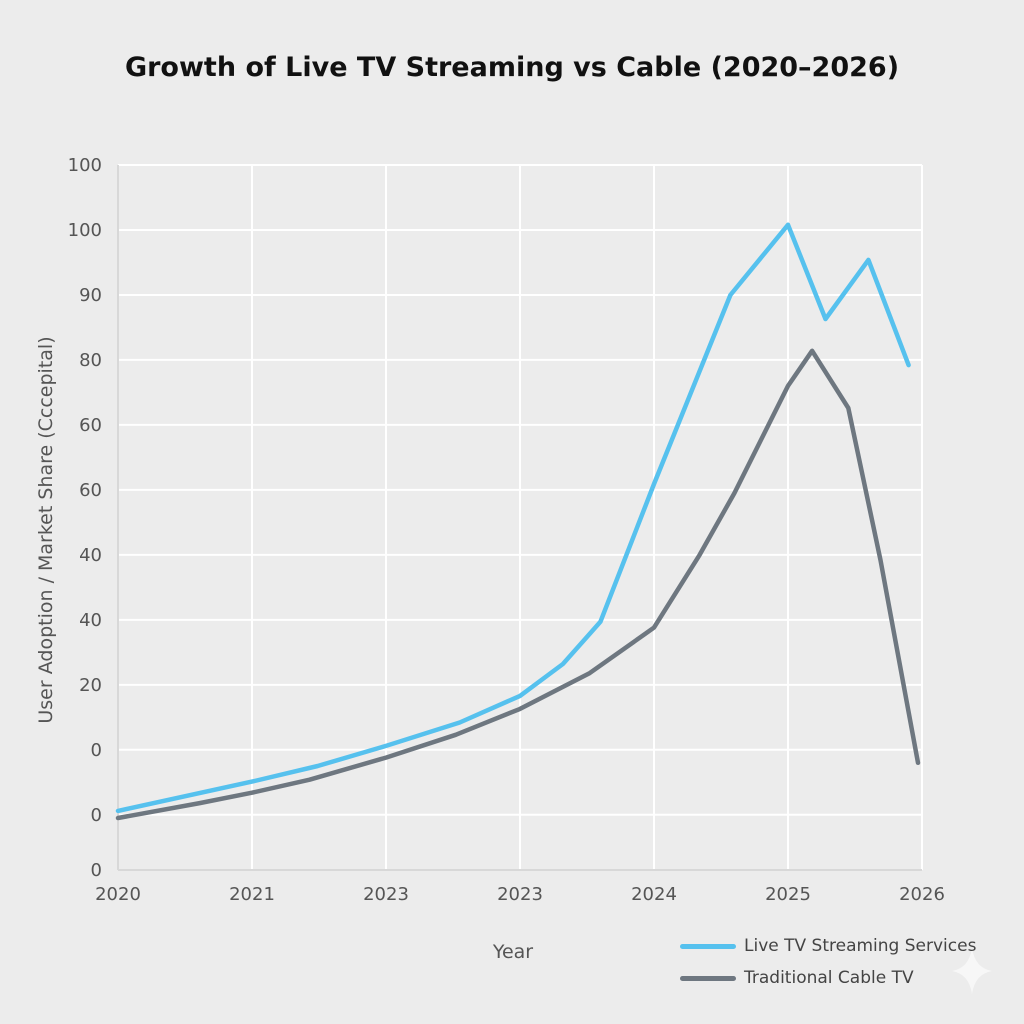 This screenshot has height=1024, width=1024. I want to click on legend-swatch-cable, so click(708, 978).